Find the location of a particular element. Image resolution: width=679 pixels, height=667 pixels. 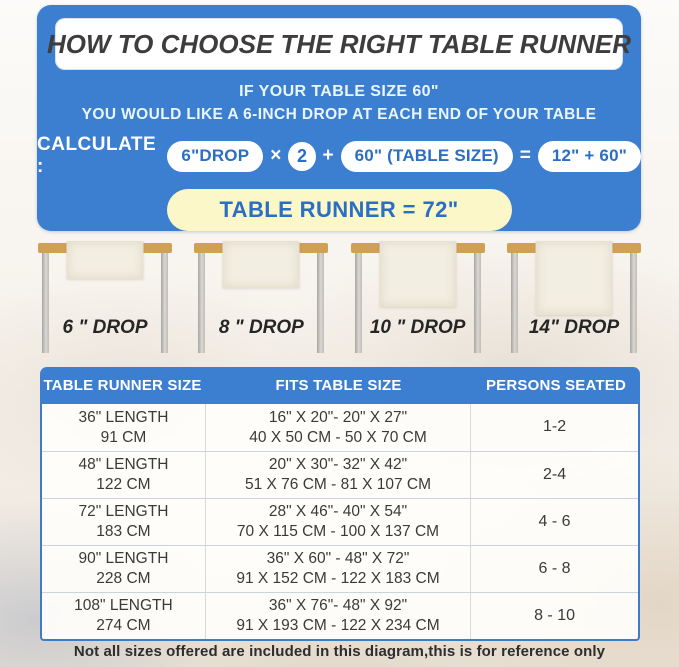

runner-length: 48" LENGTH is located at coordinates (123, 465).